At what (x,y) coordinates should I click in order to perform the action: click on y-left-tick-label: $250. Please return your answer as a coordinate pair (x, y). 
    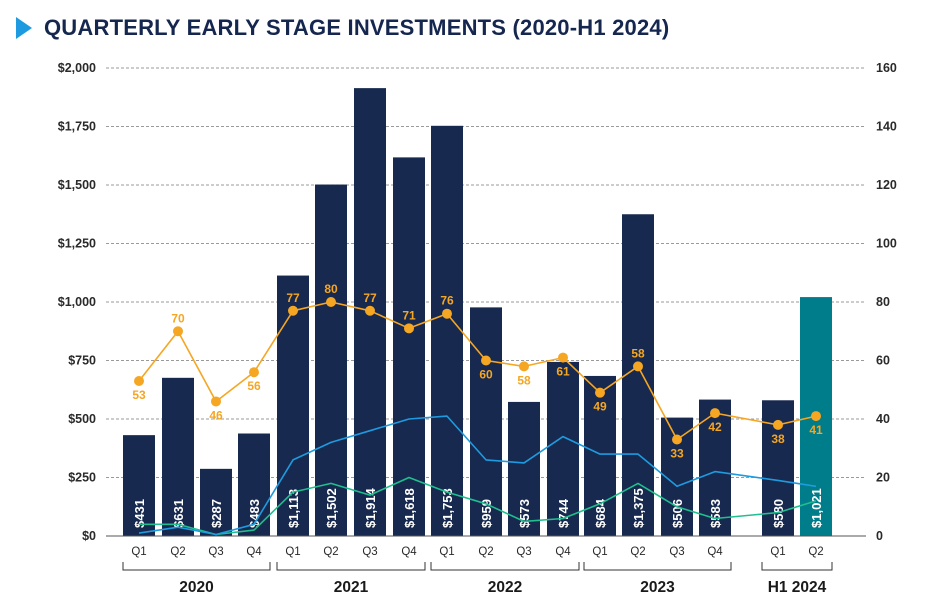
    Looking at the image, I should click on (82, 478).